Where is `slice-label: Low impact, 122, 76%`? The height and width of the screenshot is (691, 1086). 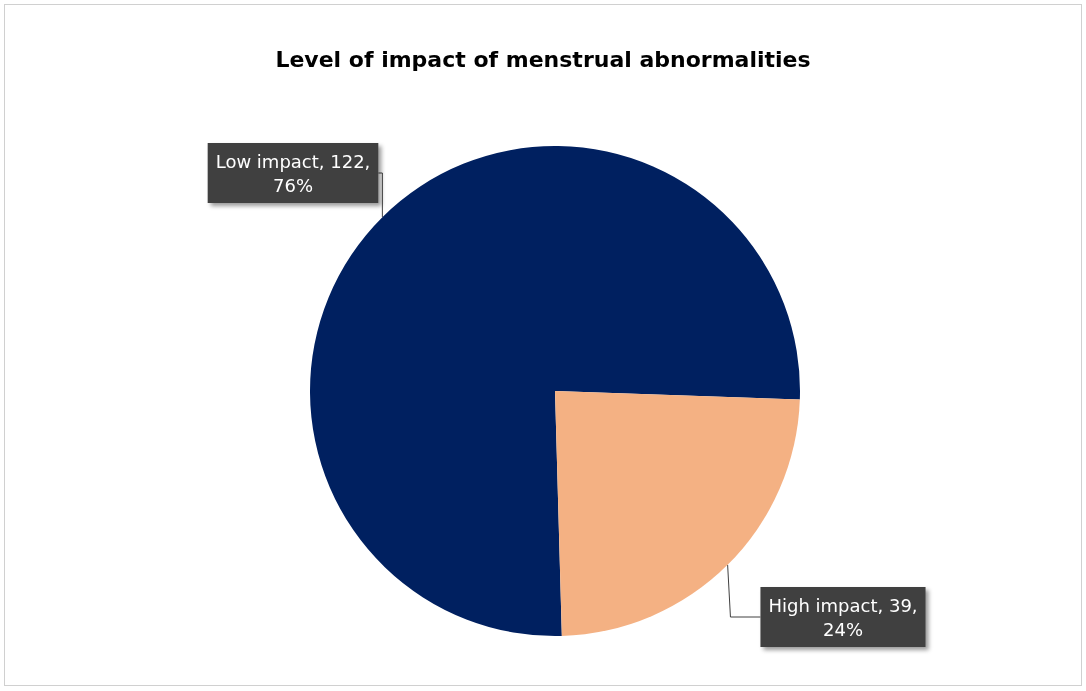
slice-label: Low impact, 122, 76% is located at coordinates (293, 173).